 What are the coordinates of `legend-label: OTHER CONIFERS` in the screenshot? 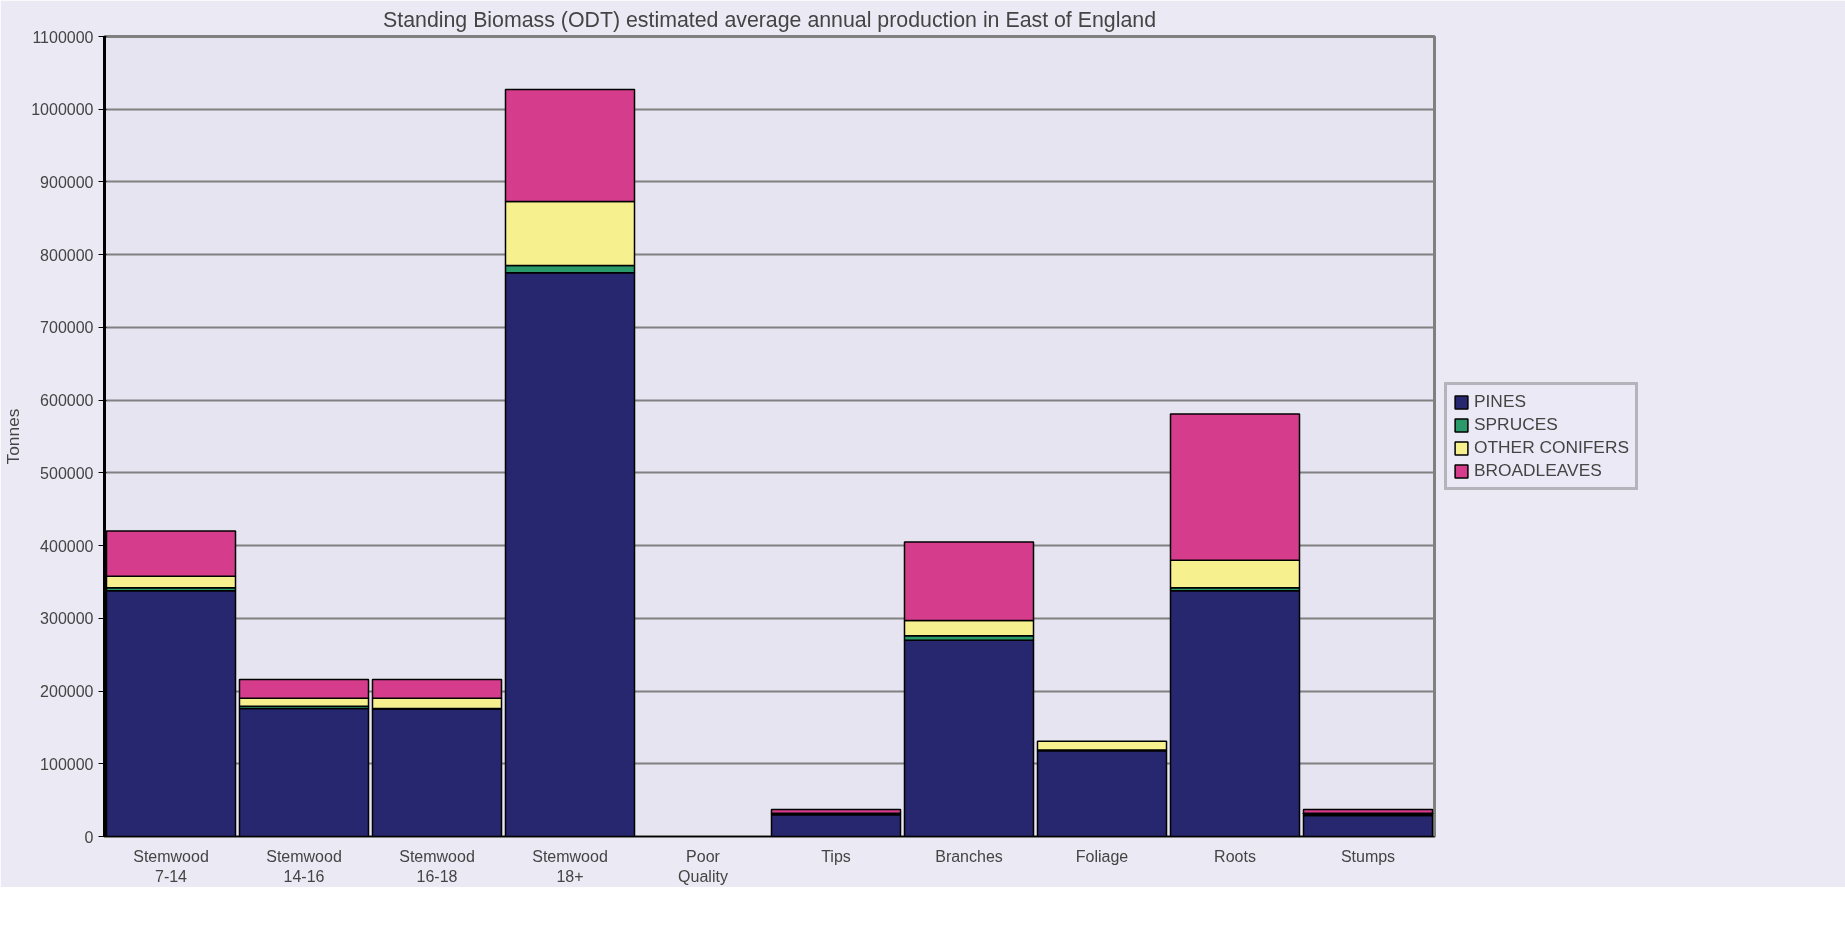 It's located at (1551, 447).